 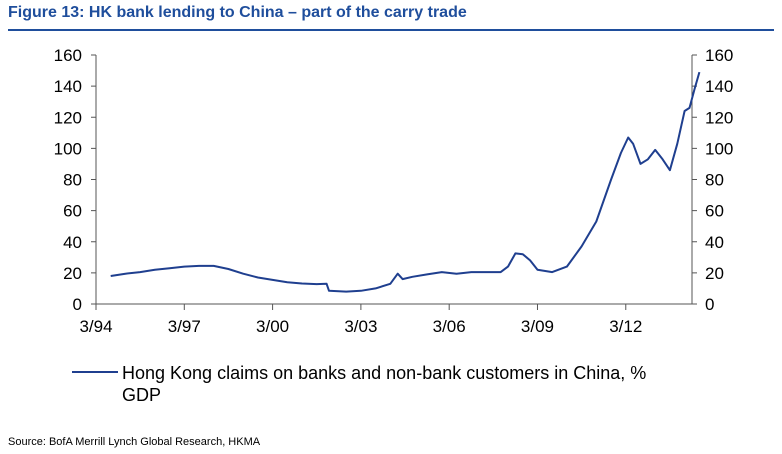 What do you see at coordinates (719, 117) in the screenshot?
I see `y-tick-label-right: 120` at bounding box center [719, 117].